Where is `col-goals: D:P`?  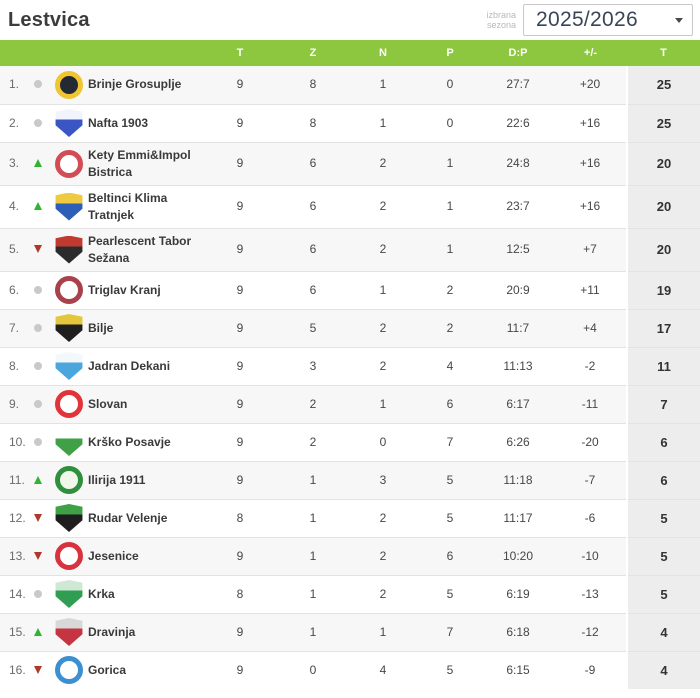
col-goals: D:P is located at coordinates (518, 53).